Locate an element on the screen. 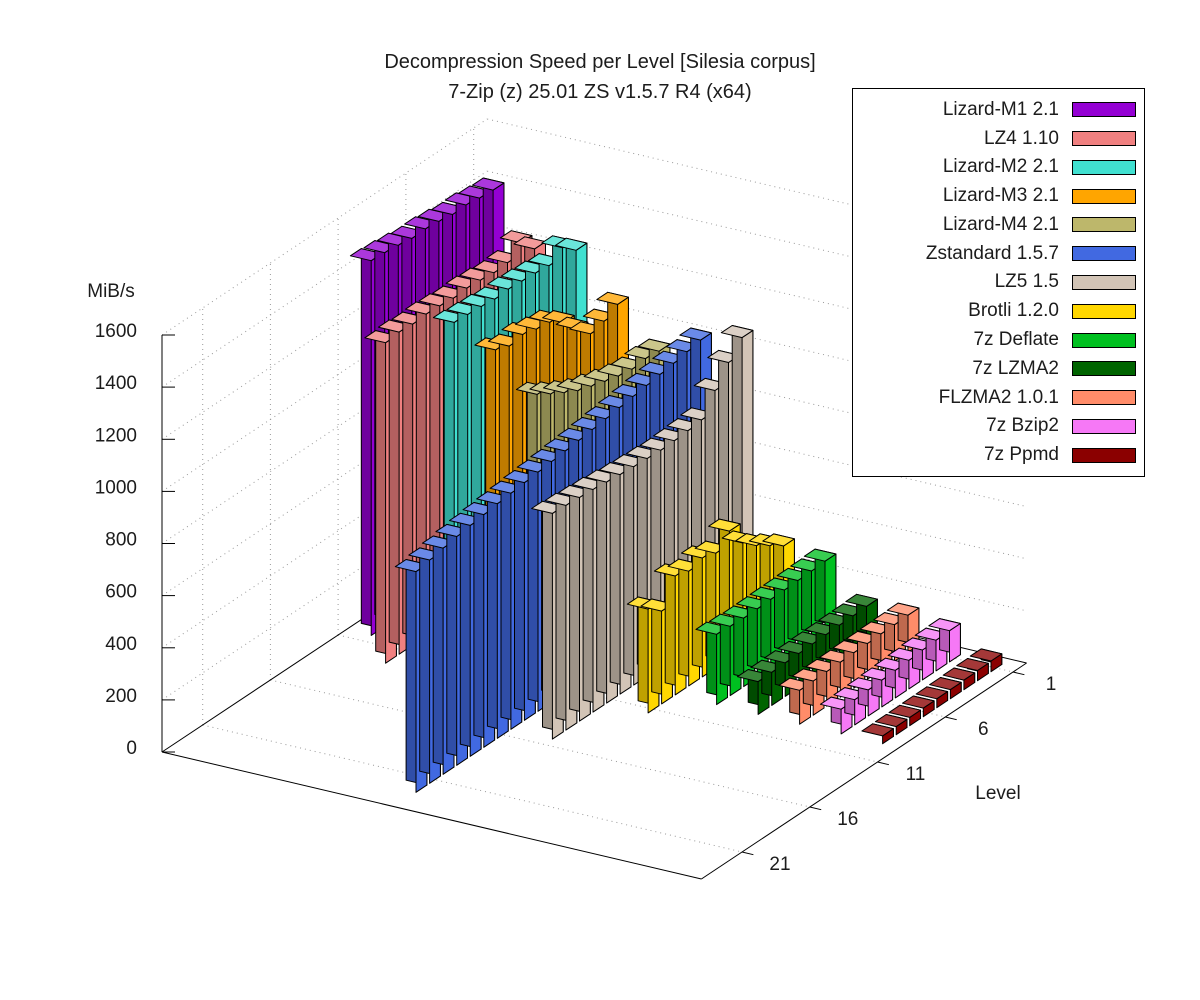  legend-label: Brotli 1.2.0 is located at coordinates (1013, 311).